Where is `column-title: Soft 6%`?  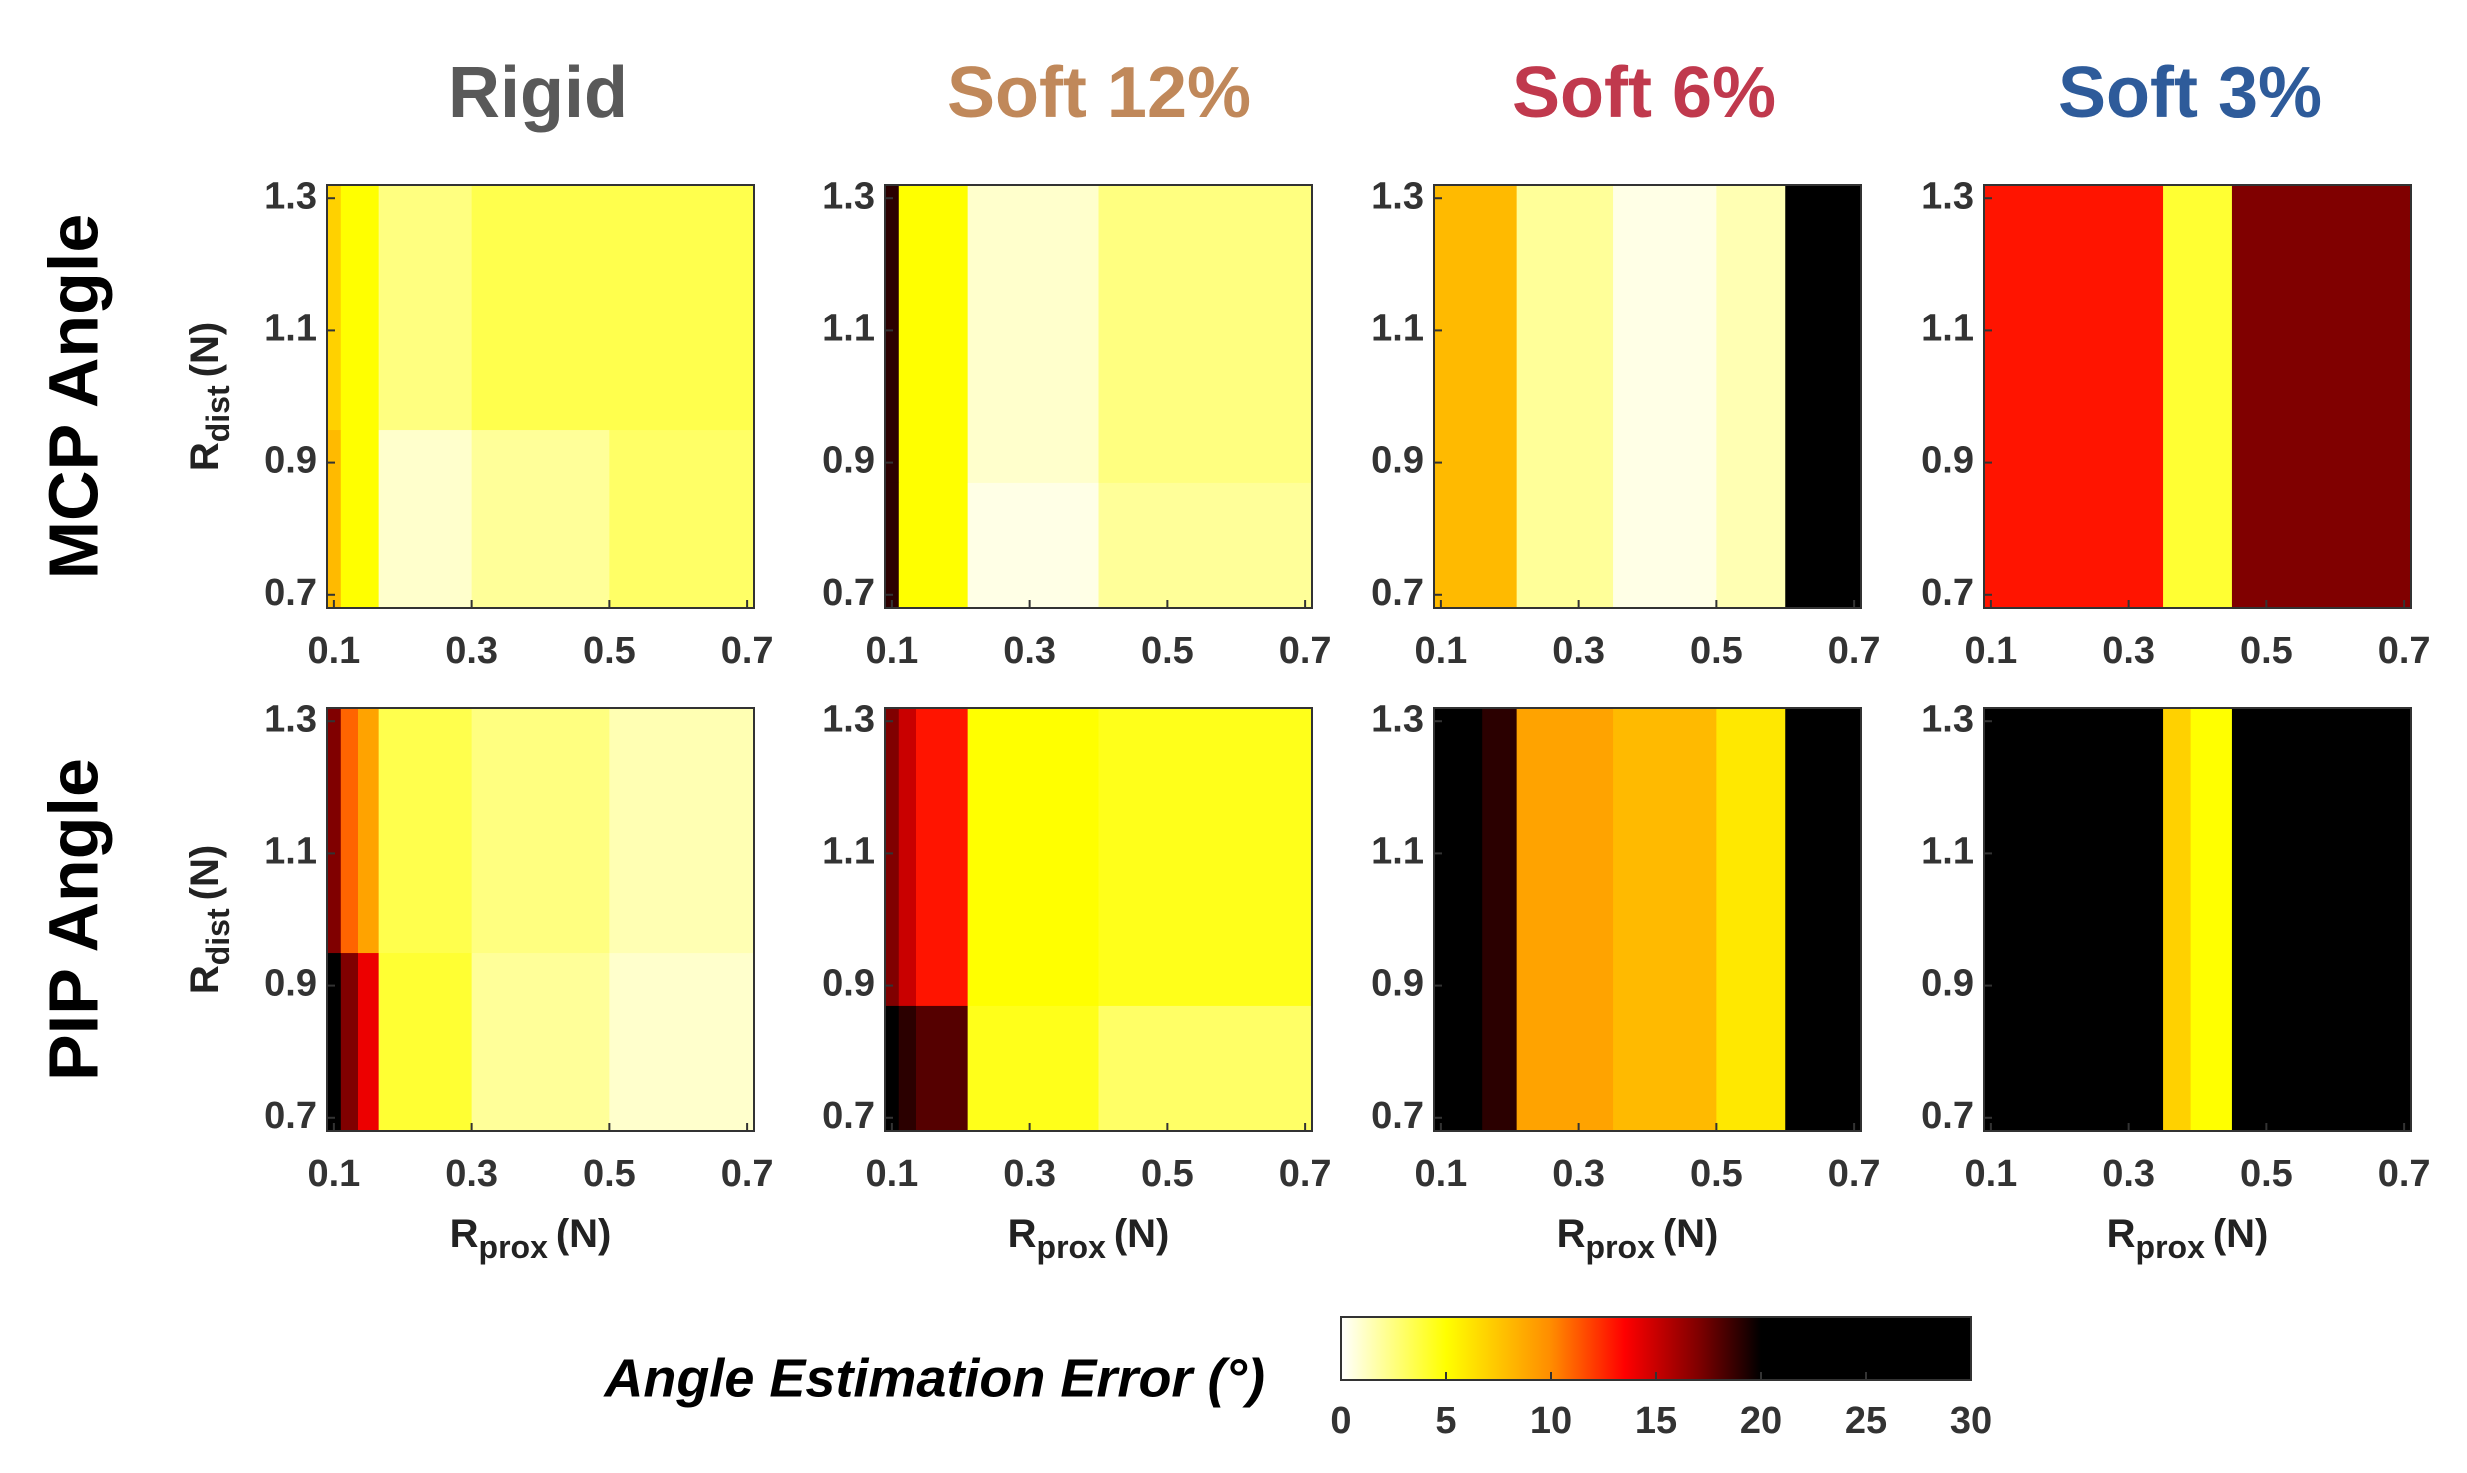
column-title: Soft 6% is located at coordinates (1644, 93).